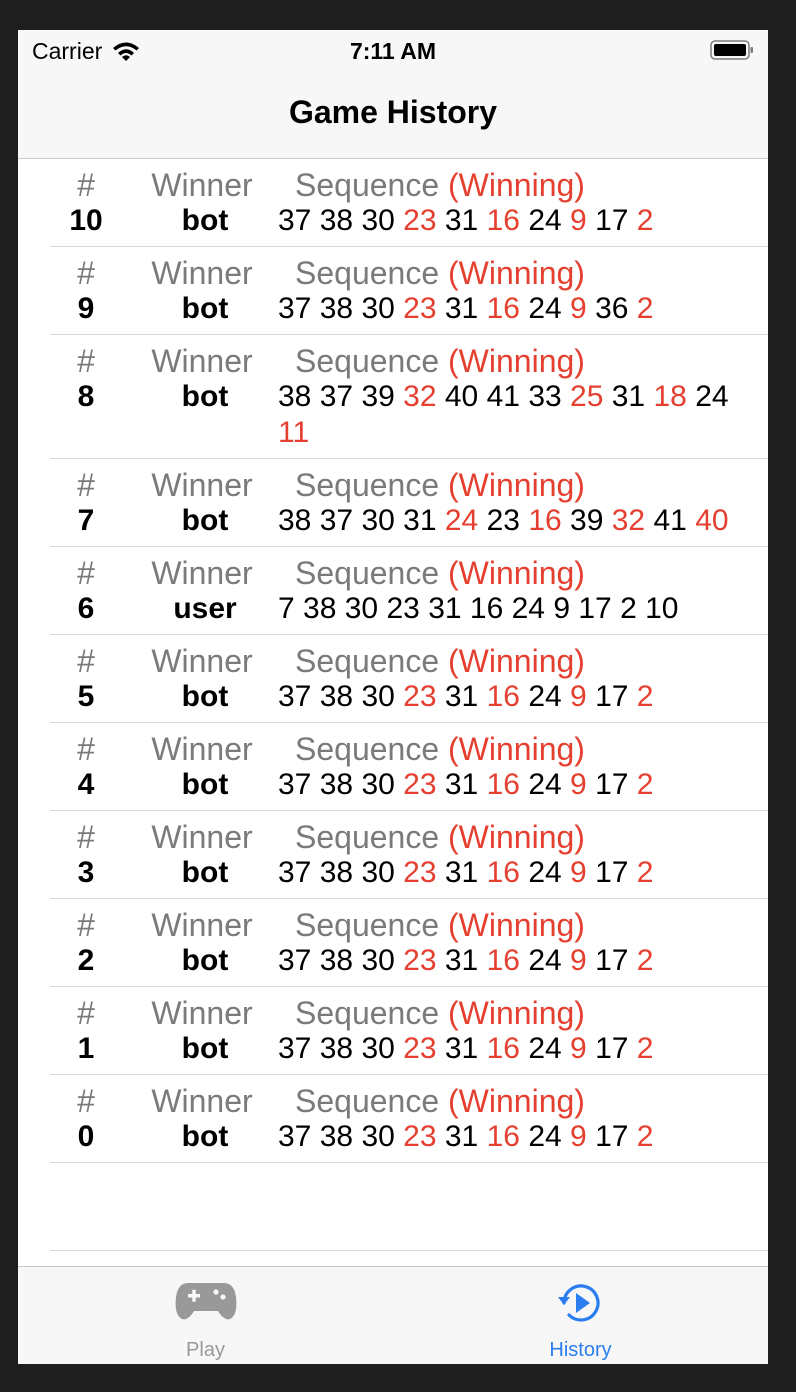  Describe the element at coordinates (670, 520) in the screenshot. I see `move: 41` at that location.